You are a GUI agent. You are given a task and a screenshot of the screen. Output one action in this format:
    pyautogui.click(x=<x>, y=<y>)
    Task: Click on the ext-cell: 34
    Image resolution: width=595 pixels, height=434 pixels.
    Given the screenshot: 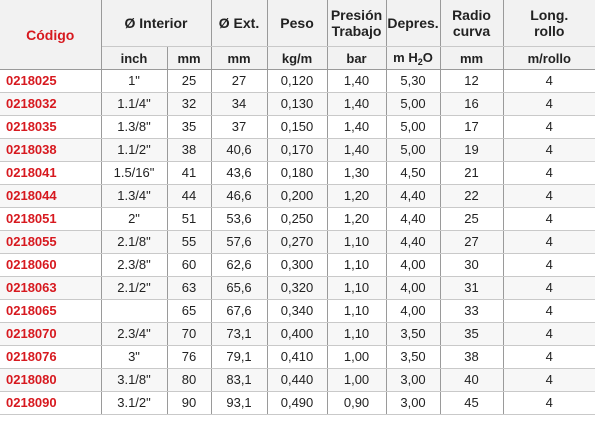 What is the action you would take?
    pyautogui.click(x=239, y=104)
    